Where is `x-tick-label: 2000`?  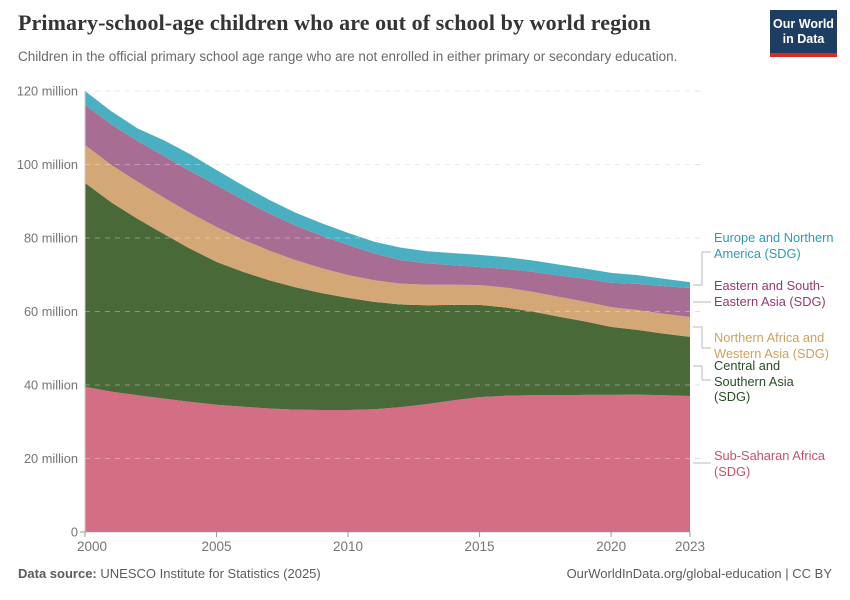 x-tick-label: 2000 is located at coordinates (92, 546).